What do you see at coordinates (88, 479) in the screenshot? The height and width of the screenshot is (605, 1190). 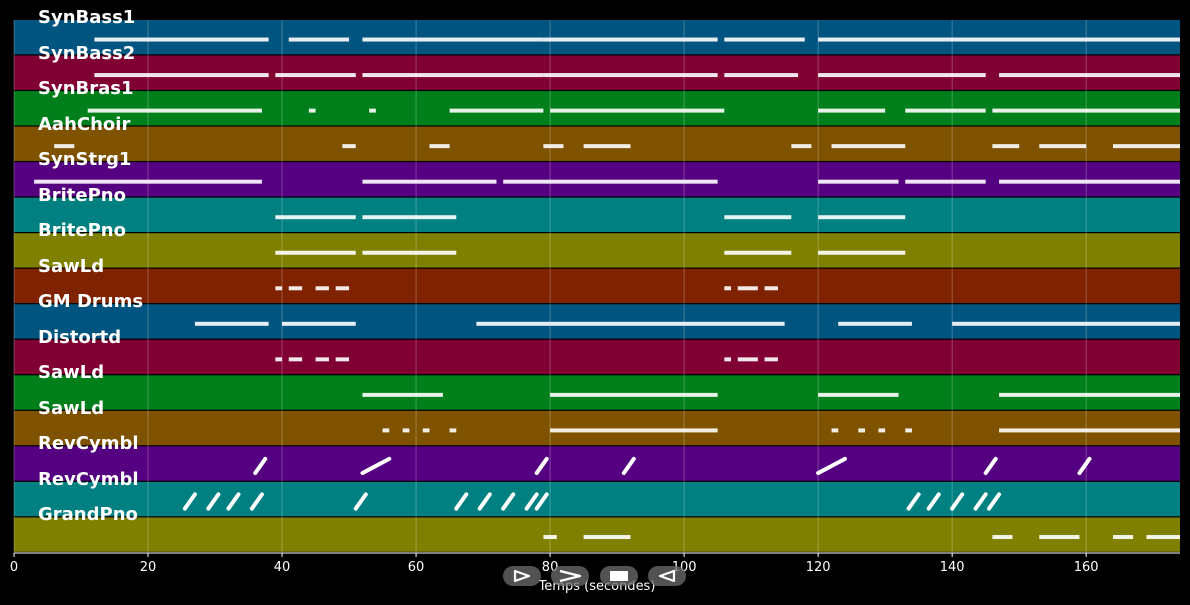 I see `track-label: RevCymbl` at bounding box center [88, 479].